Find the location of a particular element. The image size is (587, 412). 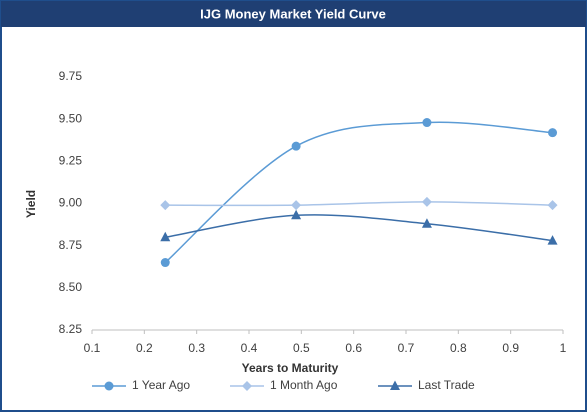

x-tick-label: 0.6 is located at coordinates (353, 348).